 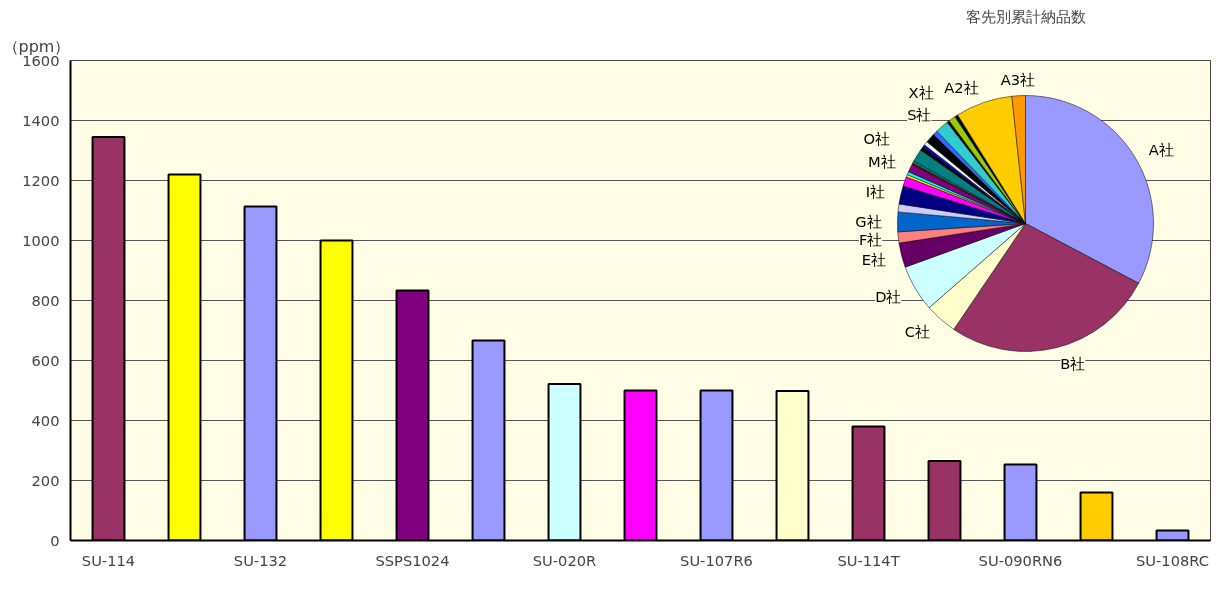 What do you see at coordinates (874, 259) in the screenshot?
I see `slice-label: E社` at bounding box center [874, 259].